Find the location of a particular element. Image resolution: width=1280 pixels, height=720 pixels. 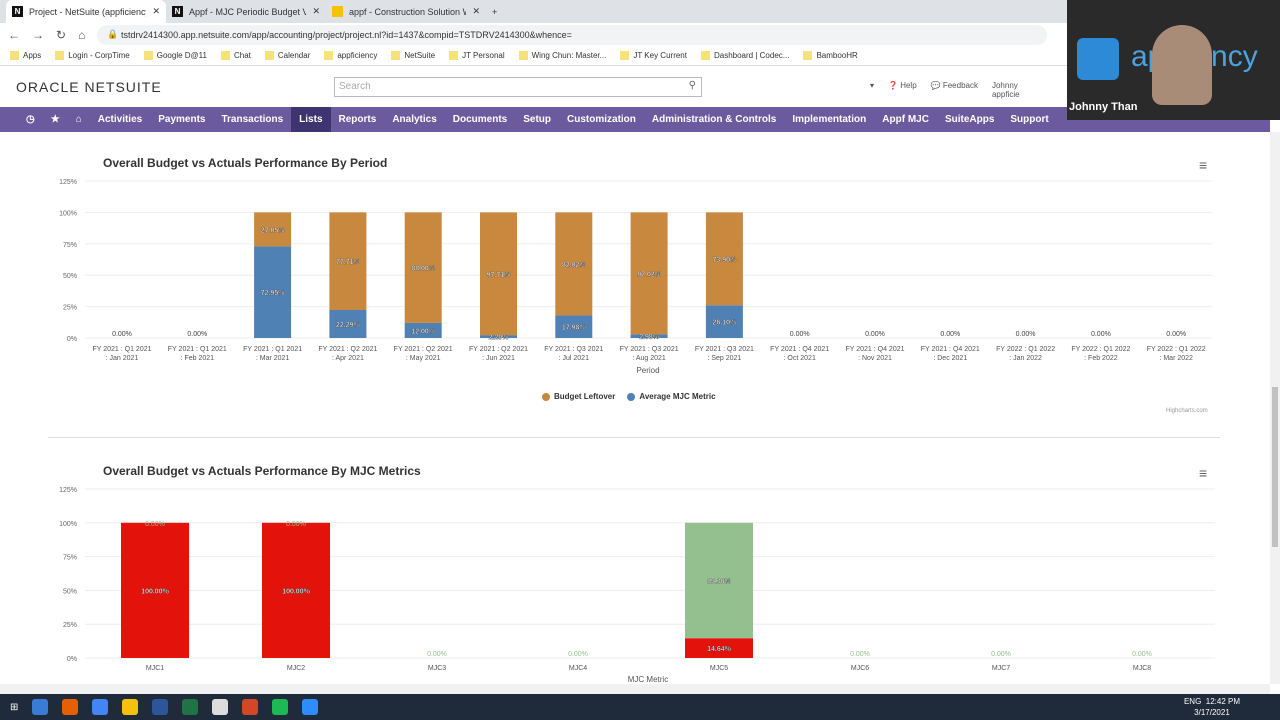

vertical-scrollbar is located at coordinates (1275, 408).